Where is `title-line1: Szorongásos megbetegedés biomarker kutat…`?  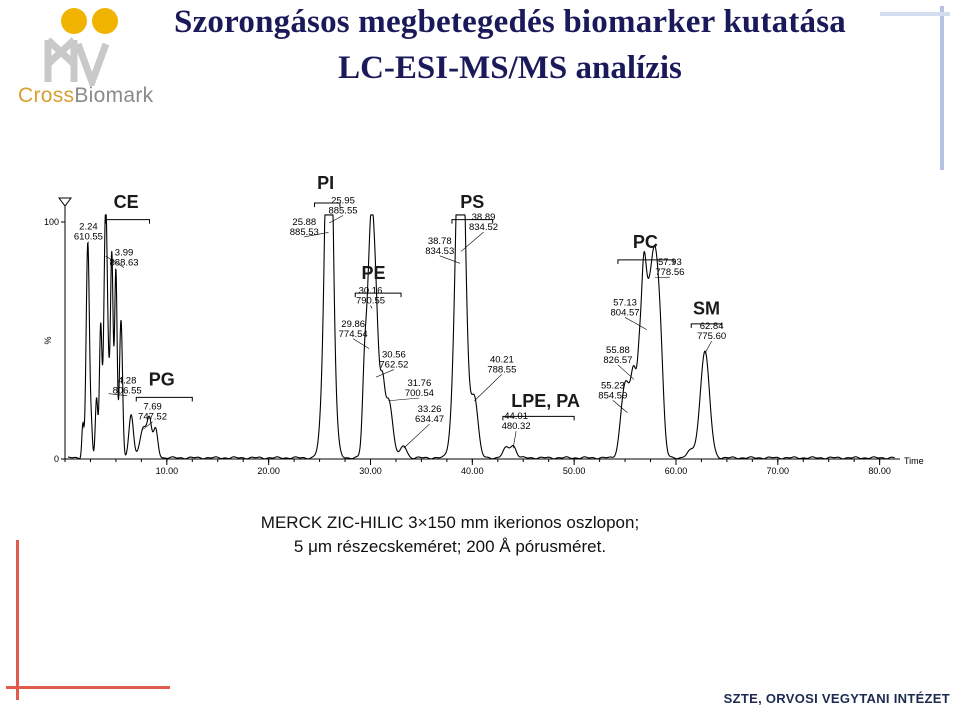
title-line1: Szorongásos megbetegedés biomarker kutat… is located at coordinates (510, 22).